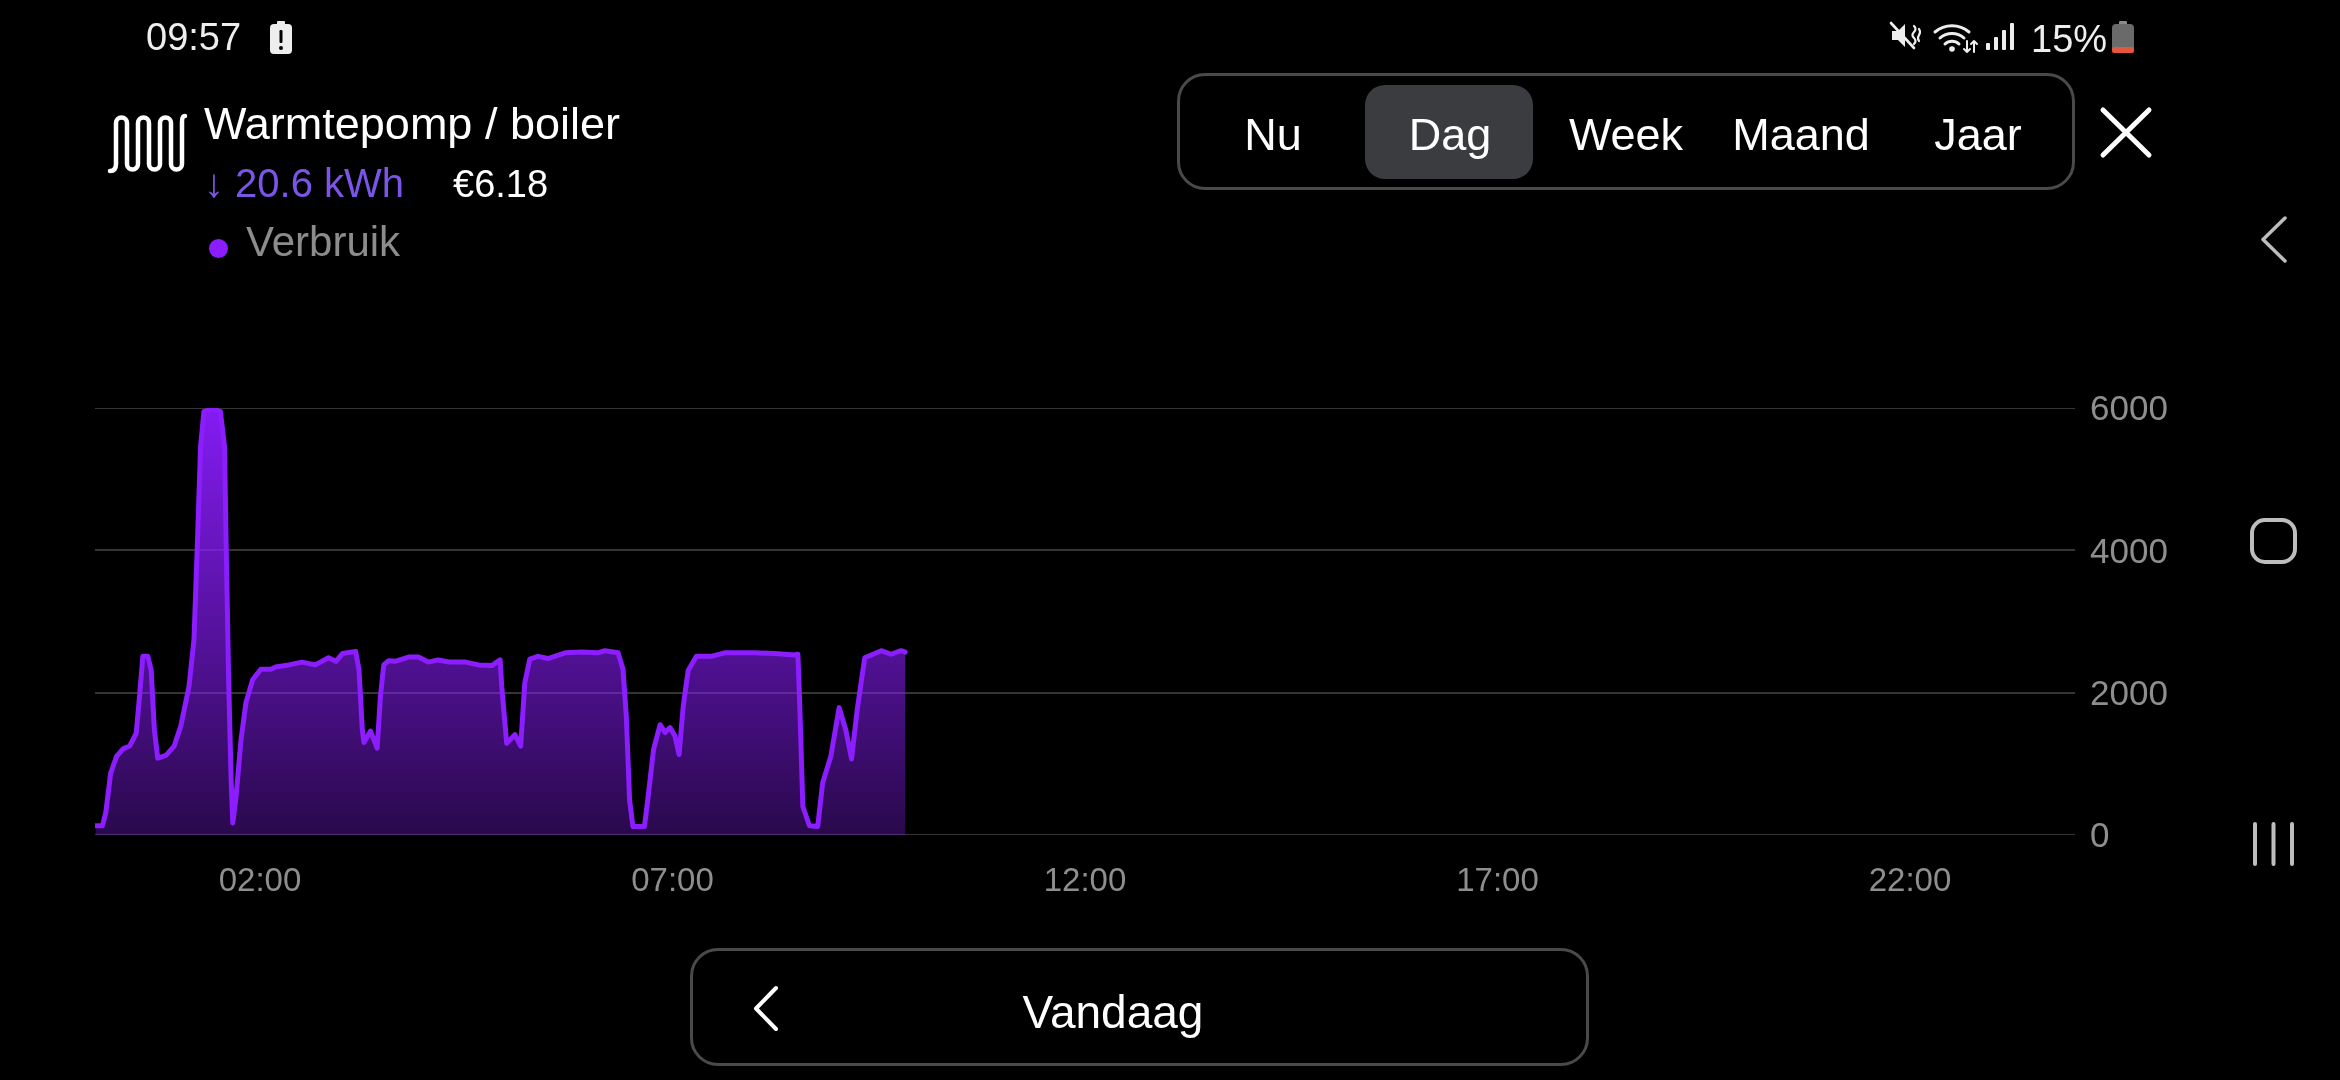  Describe the element at coordinates (304, 183) in the screenshot. I see `chart-subtitle: ↓ 20.6 kWh` at that location.